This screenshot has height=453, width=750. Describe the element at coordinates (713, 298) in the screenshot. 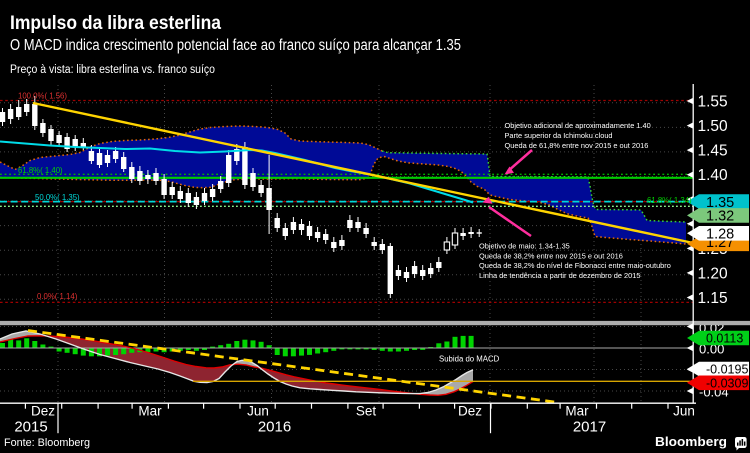

I see `svg-text: 1.15` at that location.